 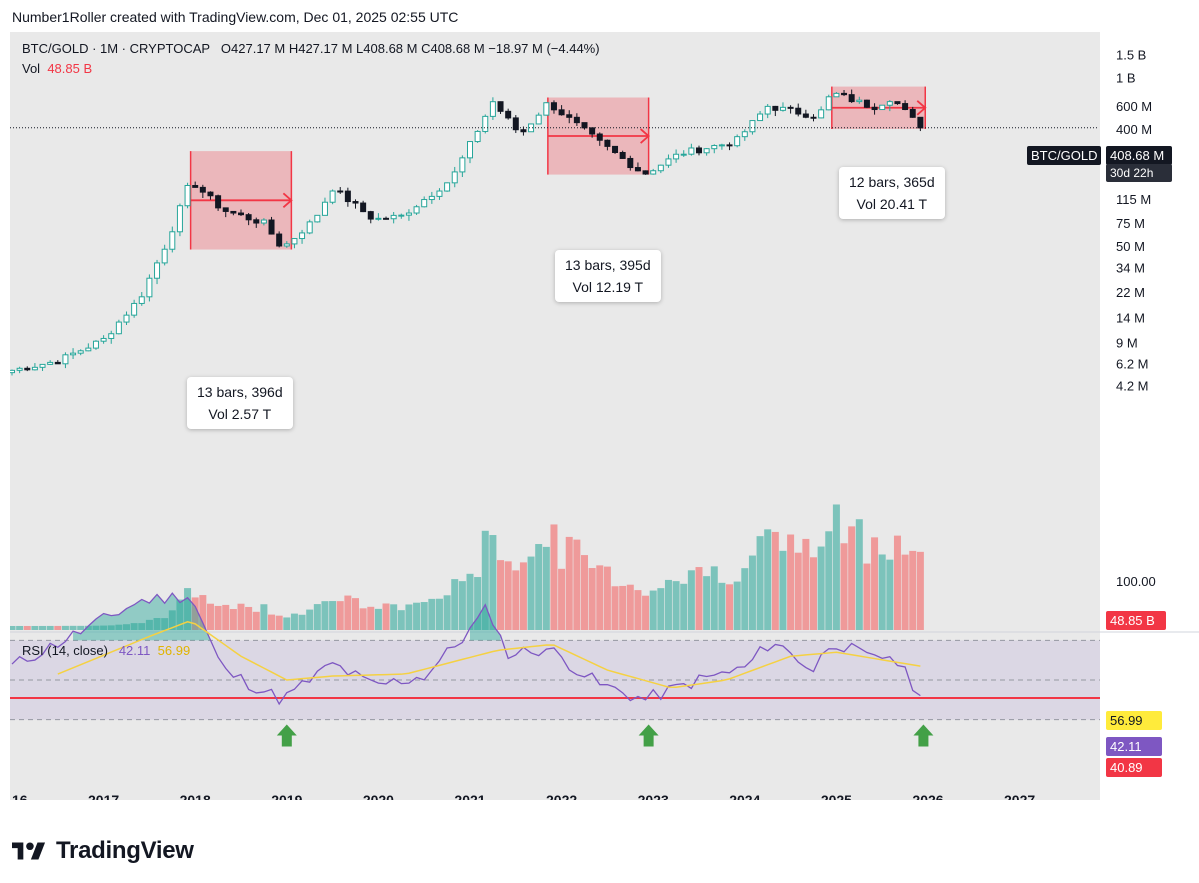 I want to click on volume-legend: Vol 48.85 B, so click(x=57, y=68).